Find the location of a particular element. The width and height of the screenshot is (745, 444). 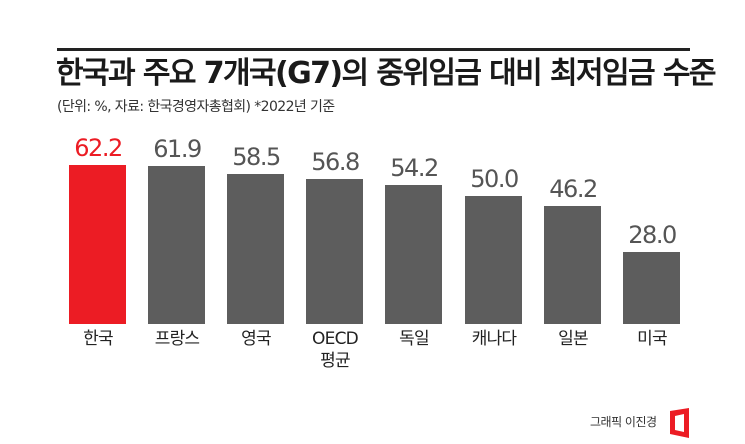

category-label: 한국 is located at coordinates (98, 339).